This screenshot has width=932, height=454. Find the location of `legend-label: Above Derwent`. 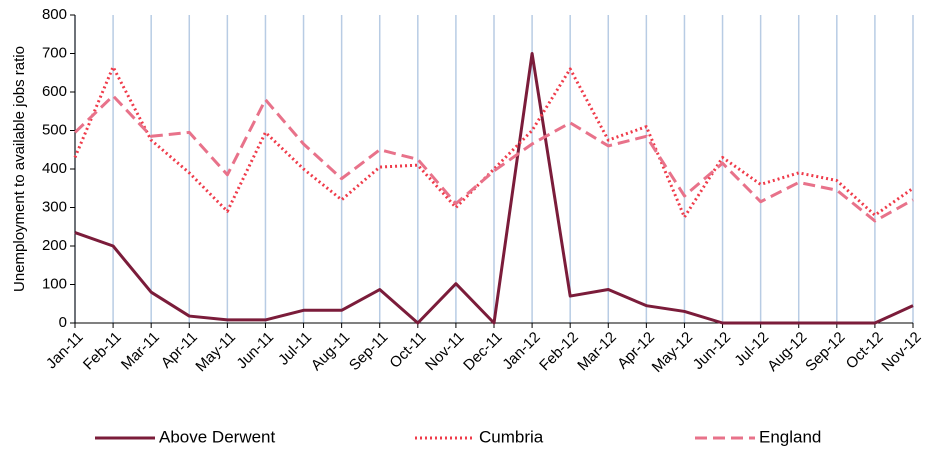

legend-label: Above Derwent is located at coordinates (217, 436).